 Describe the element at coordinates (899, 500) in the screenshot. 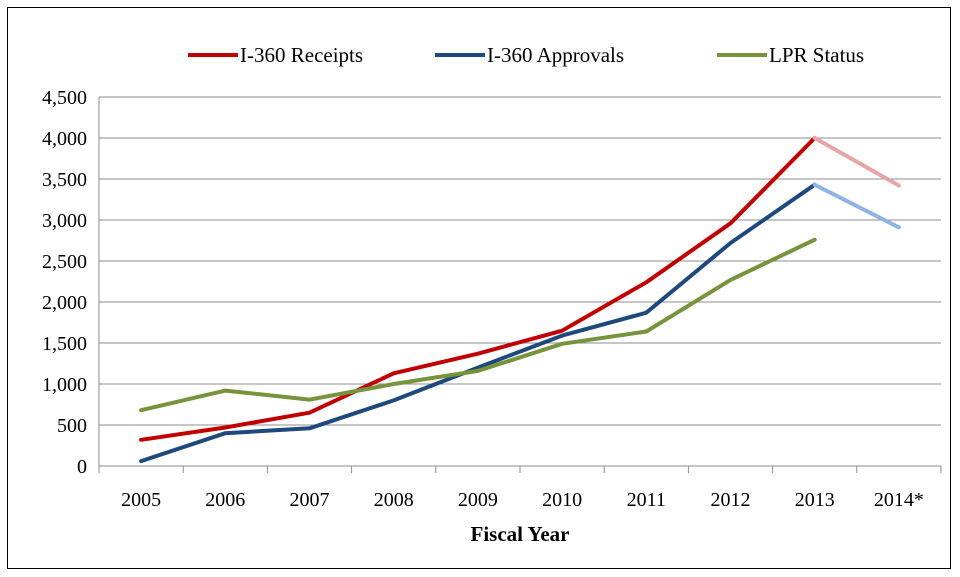

I see `x-tick-label: 2014*` at that location.